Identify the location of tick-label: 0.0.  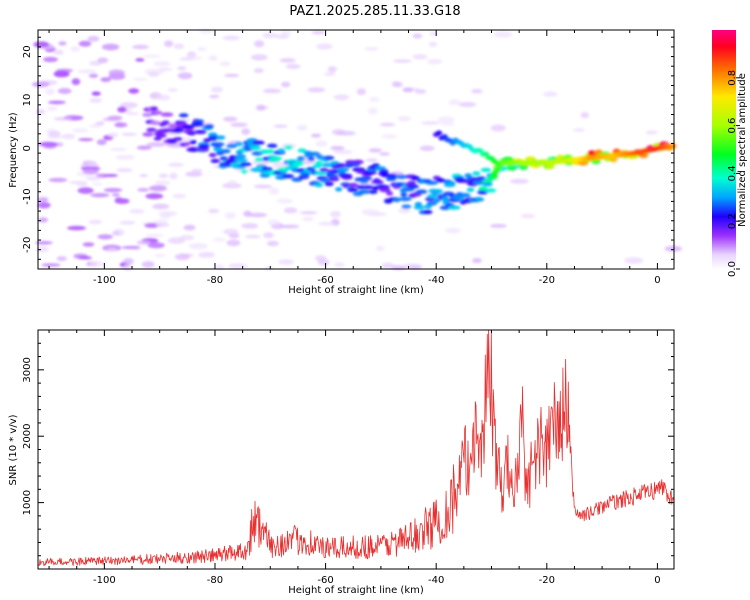
(732, 269).